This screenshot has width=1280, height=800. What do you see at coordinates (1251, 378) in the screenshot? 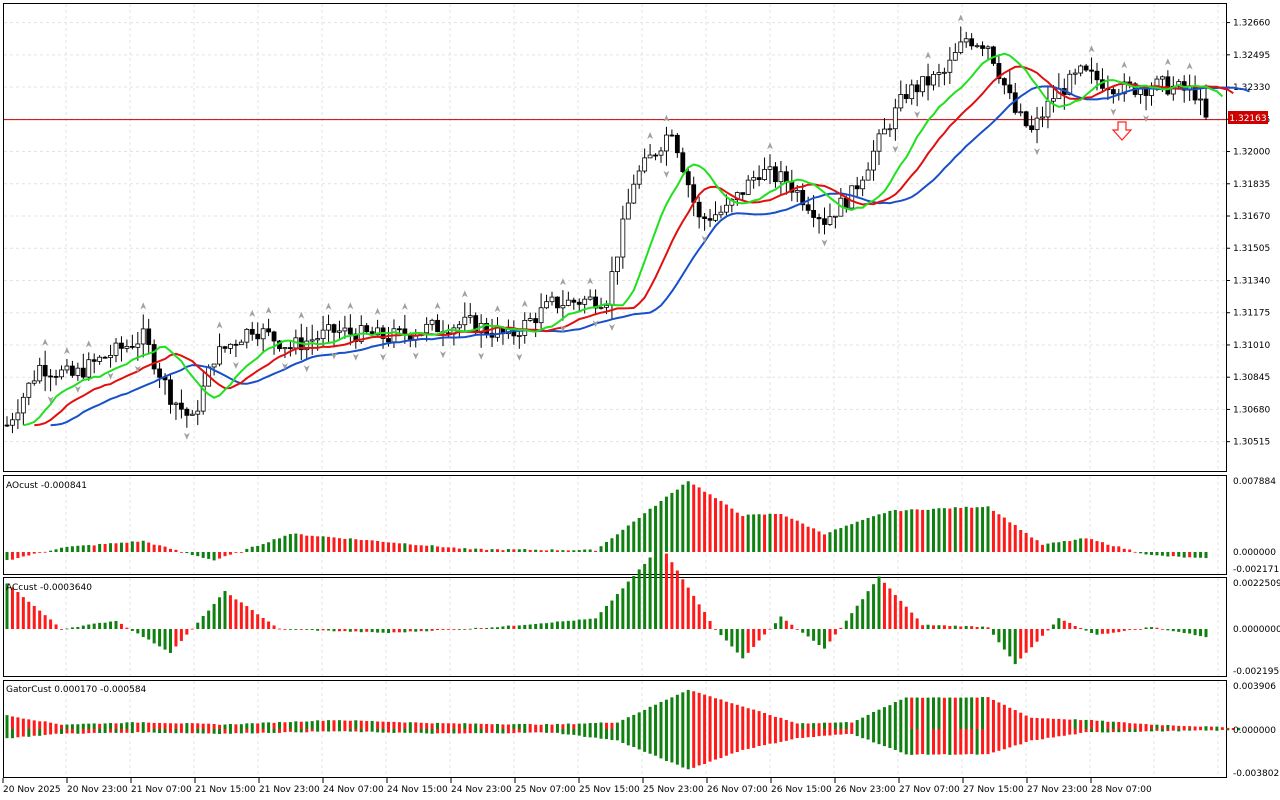
I see `price-tick-label: 1.30845` at bounding box center [1251, 378].